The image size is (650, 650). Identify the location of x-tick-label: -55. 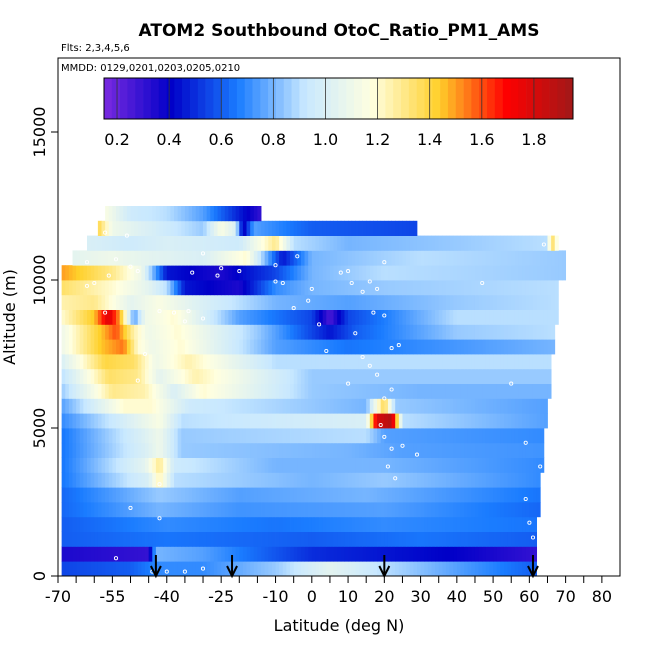
(112, 596).